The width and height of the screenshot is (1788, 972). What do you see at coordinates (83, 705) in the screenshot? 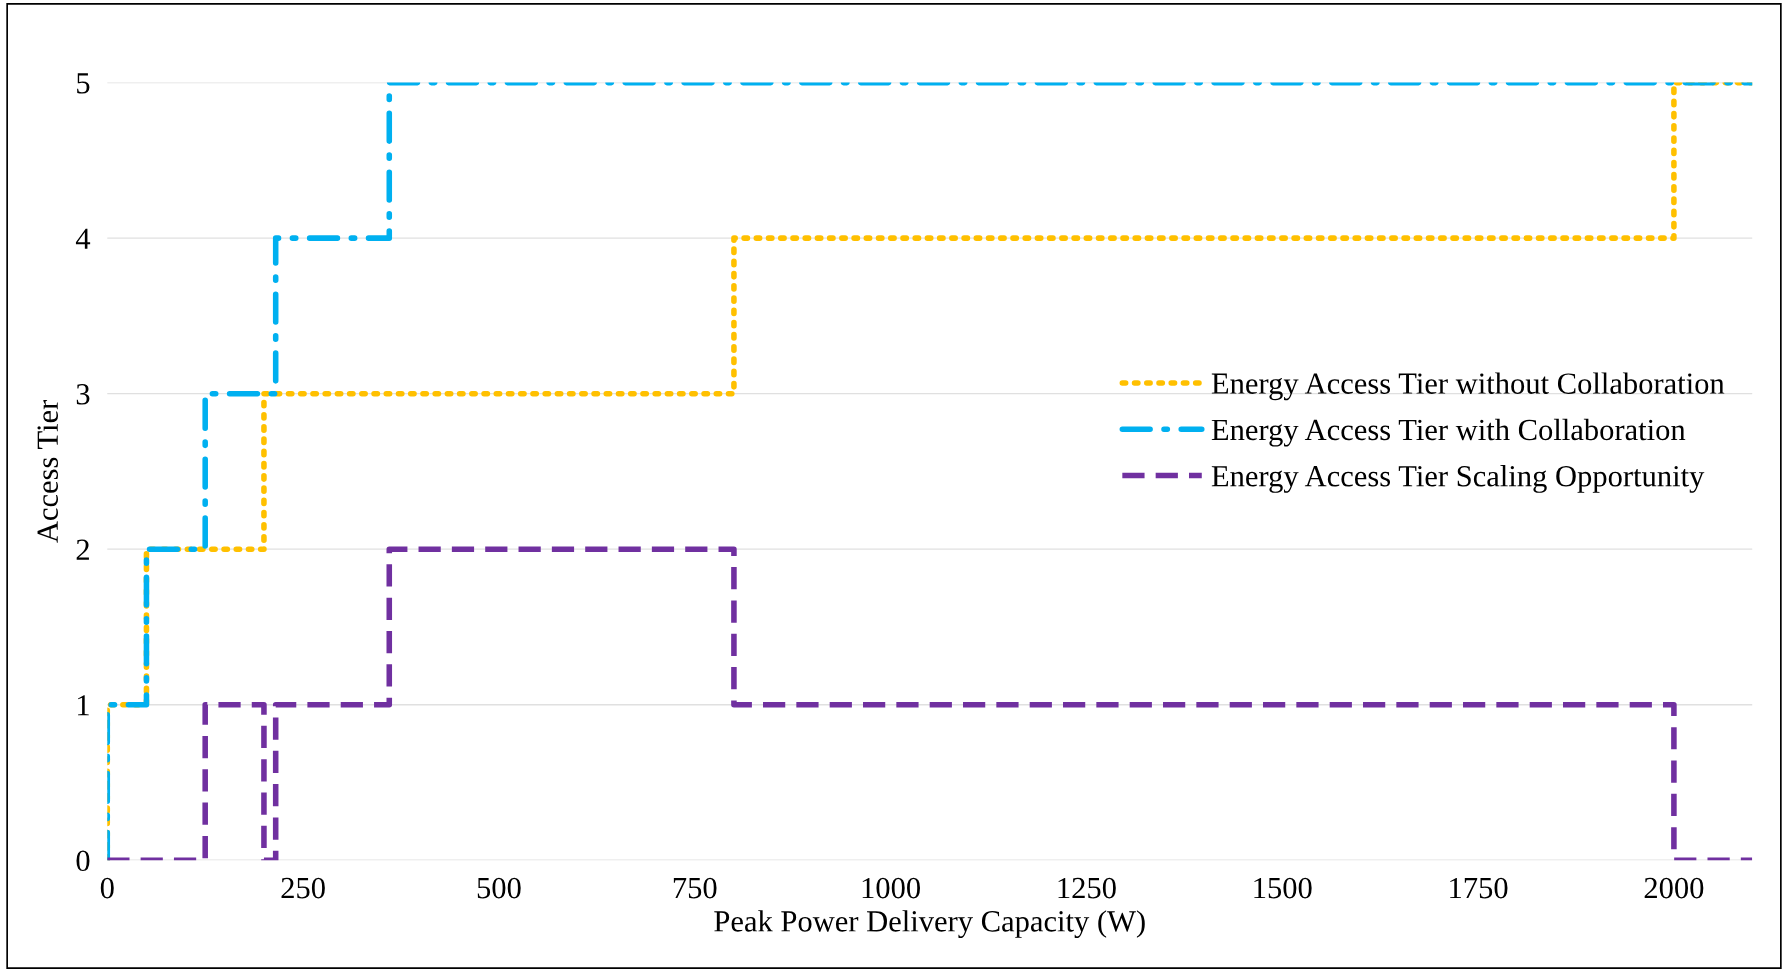
I see `y-tick-label: 1` at bounding box center [83, 705].